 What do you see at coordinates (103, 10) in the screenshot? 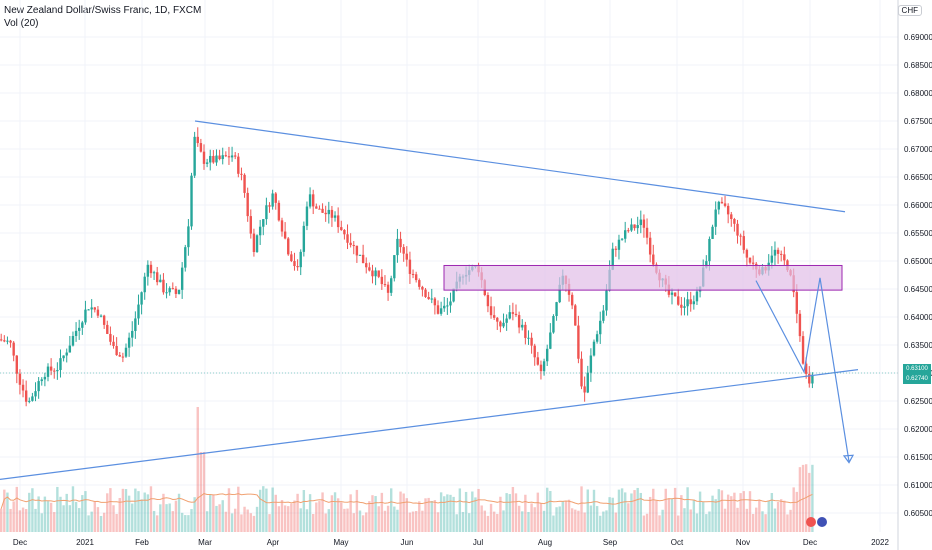
I see `symbol-title: New Zealand Dollar/Swiss Franc, 1D, FXCM` at bounding box center [103, 10].